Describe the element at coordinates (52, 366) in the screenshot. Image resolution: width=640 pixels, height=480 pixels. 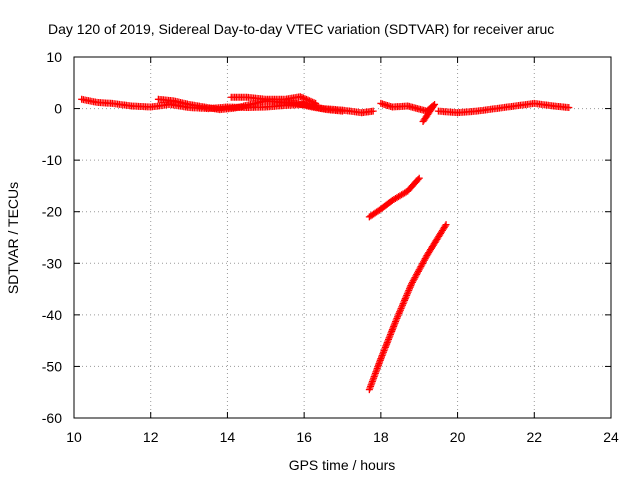
I see `y-tick-label: -50` at that location.